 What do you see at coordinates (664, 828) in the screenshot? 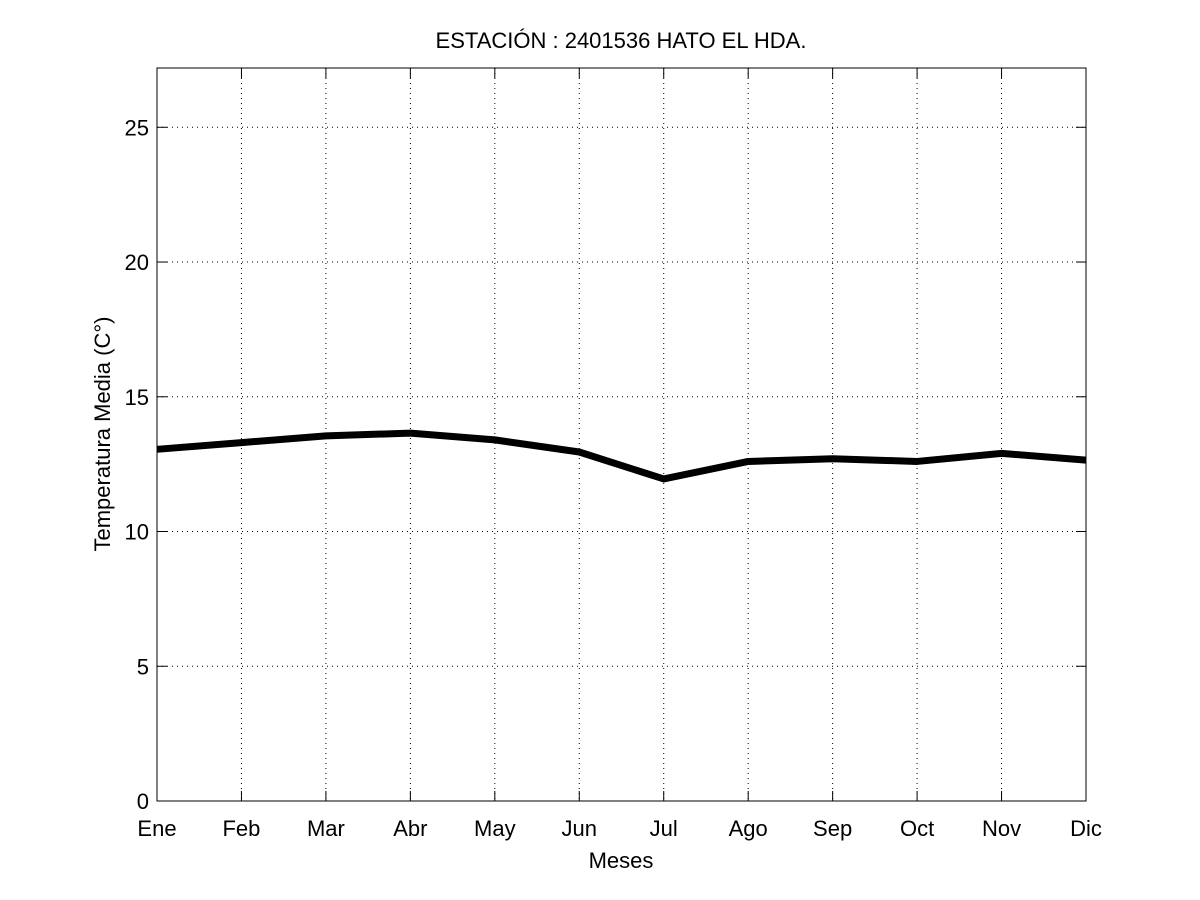
I see `x-tick-label: Jul` at bounding box center [664, 828].